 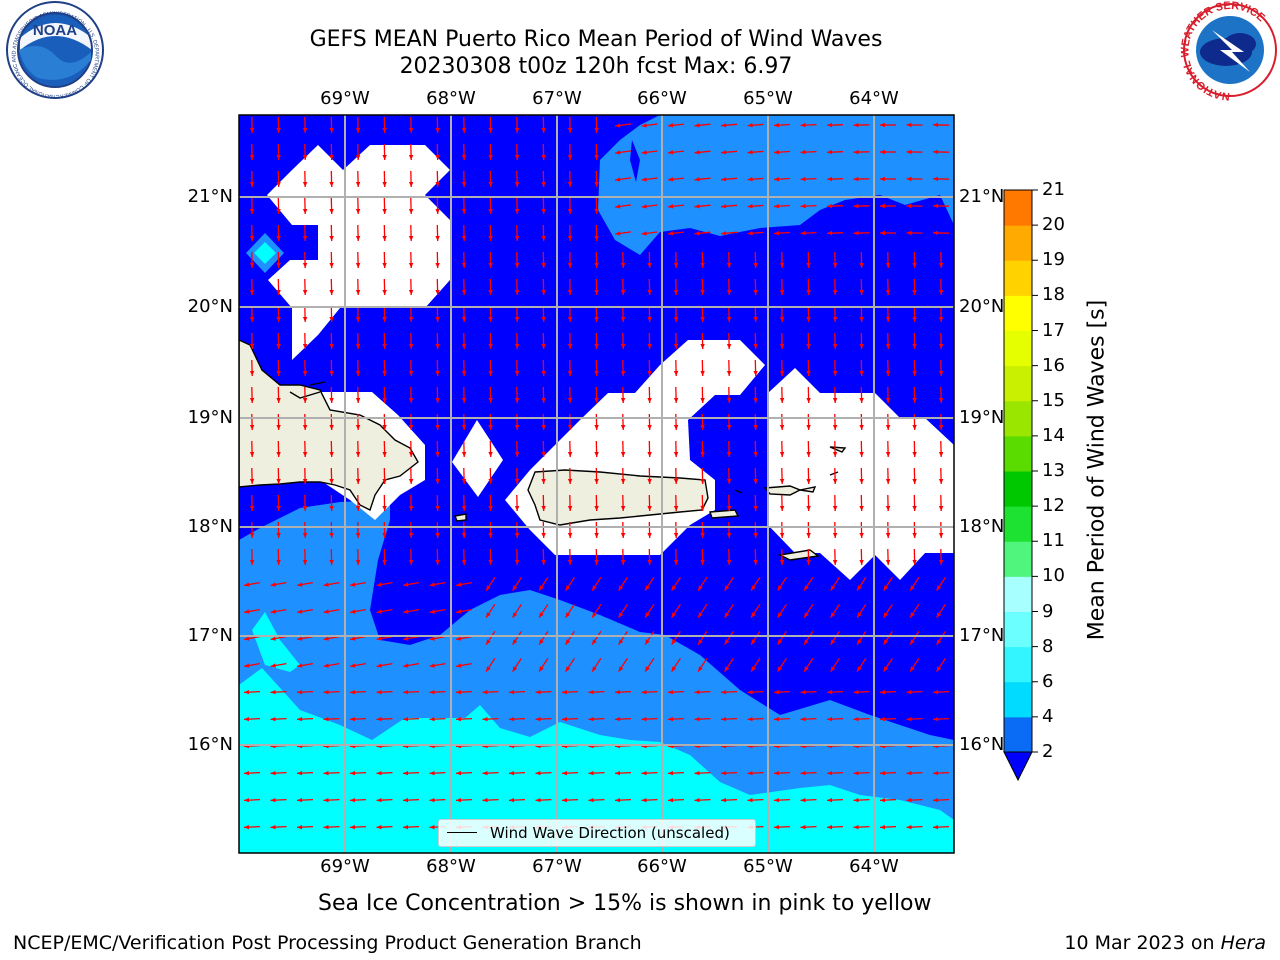 I want to click on cyan-period-area, so click(x=596, y=760).